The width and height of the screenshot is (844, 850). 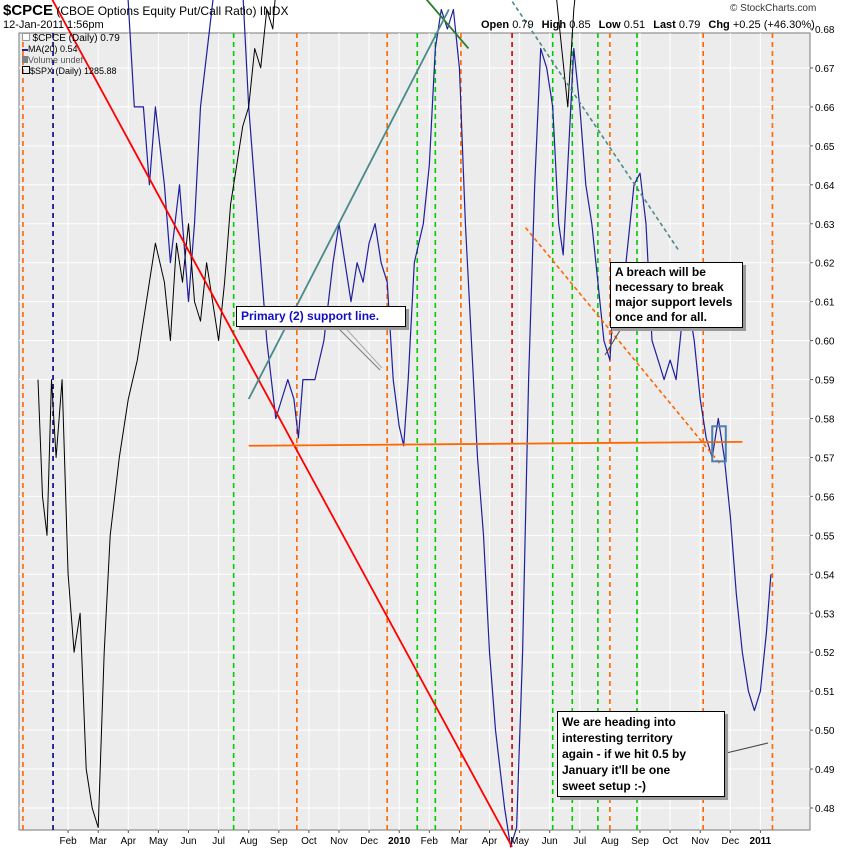 I want to click on orange-support-line, so click(x=495, y=443).